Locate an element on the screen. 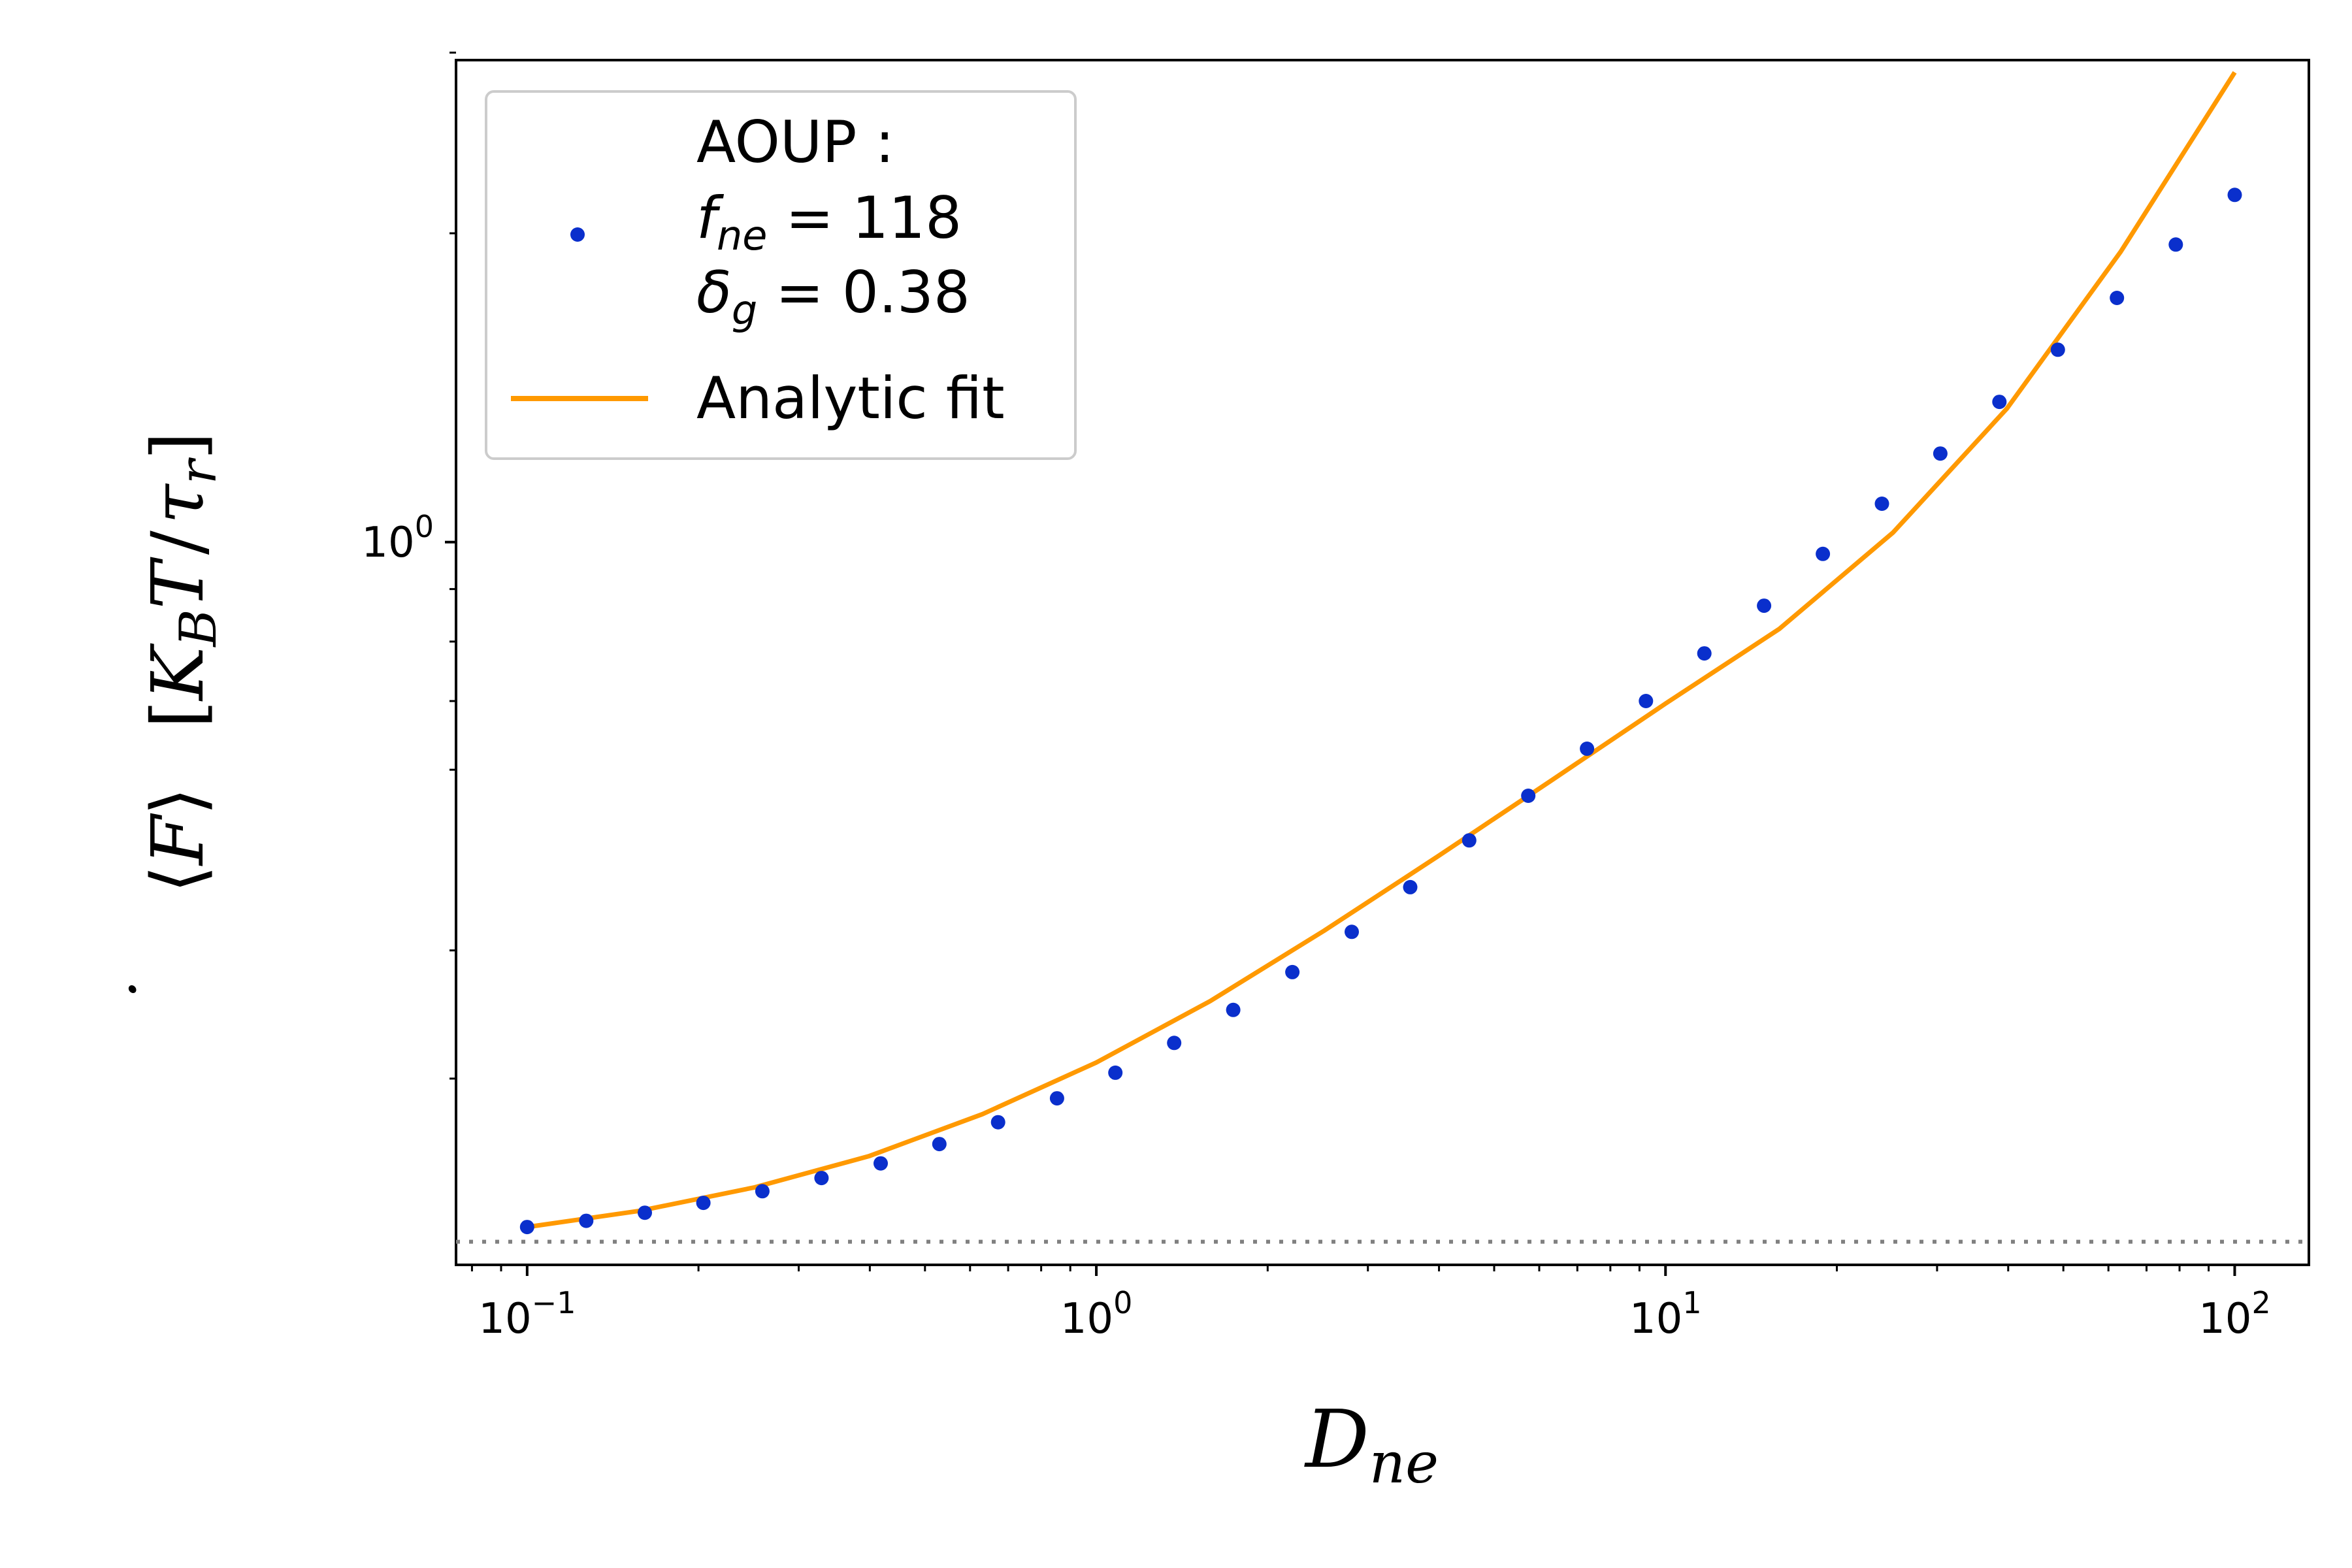 Image resolution: width=2352 pixels, height=1568 pixels. legend-label-aoup-line1: AOUP : is located at coordinates (795, 142).